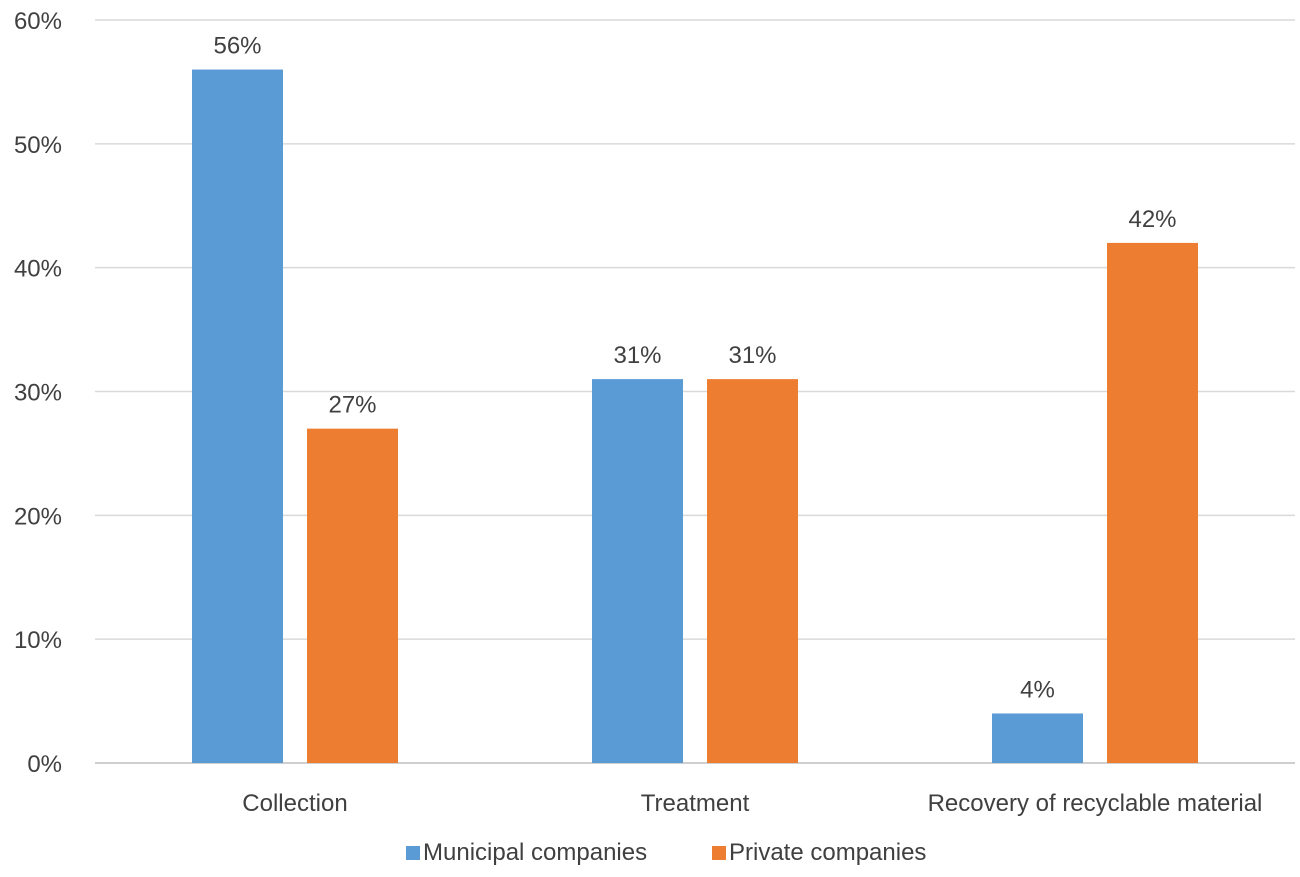  Describe the element at coordinates (237, 46) in the screenshot. I see `data-label: 56%` at that location.